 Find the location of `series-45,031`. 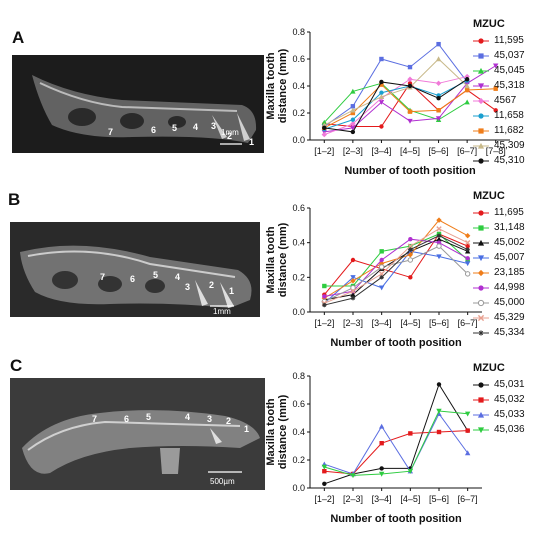

series-45,031 is located at coordinates (396, 434).